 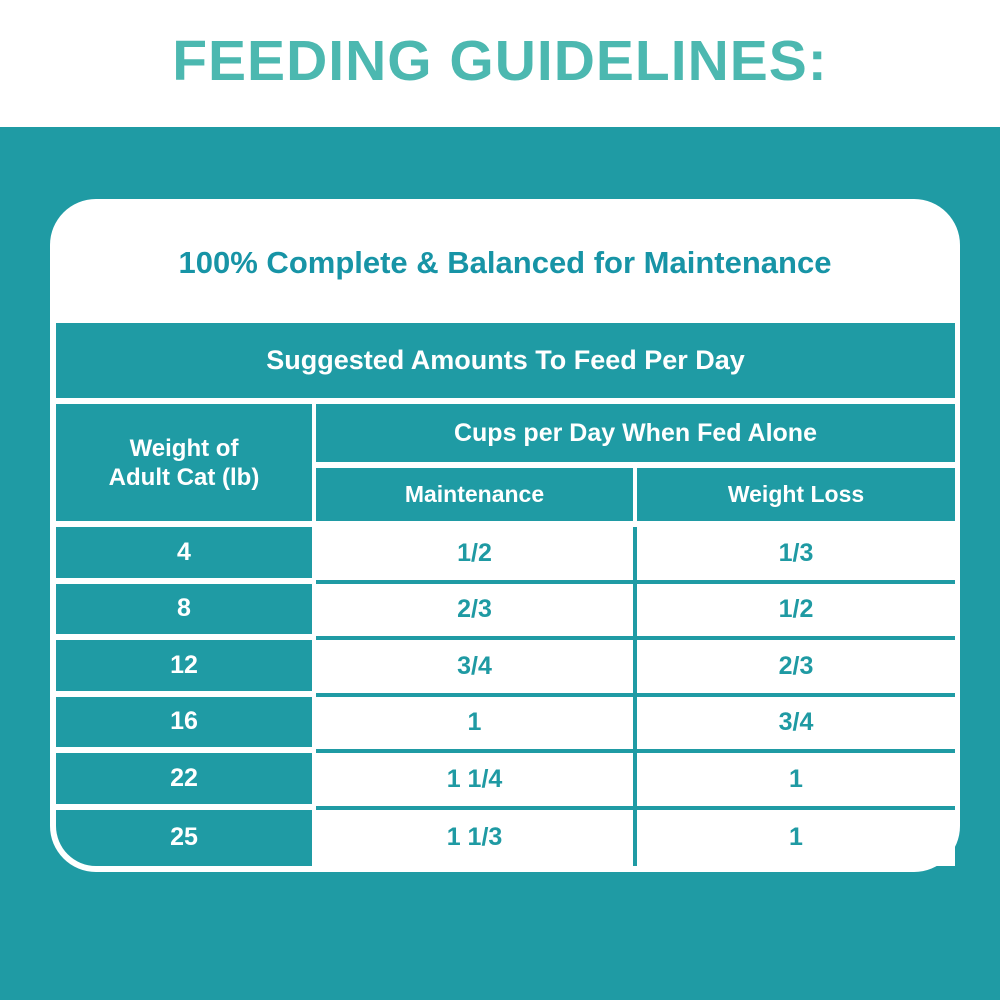 I want to click on weight-cell: 22, so click(x=186, y=781).